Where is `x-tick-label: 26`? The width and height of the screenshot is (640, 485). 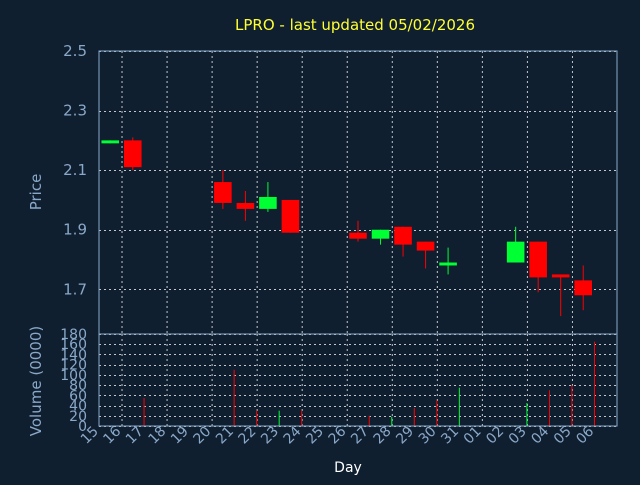
x-tick-label: 26 is located at coordinates (338, 435).